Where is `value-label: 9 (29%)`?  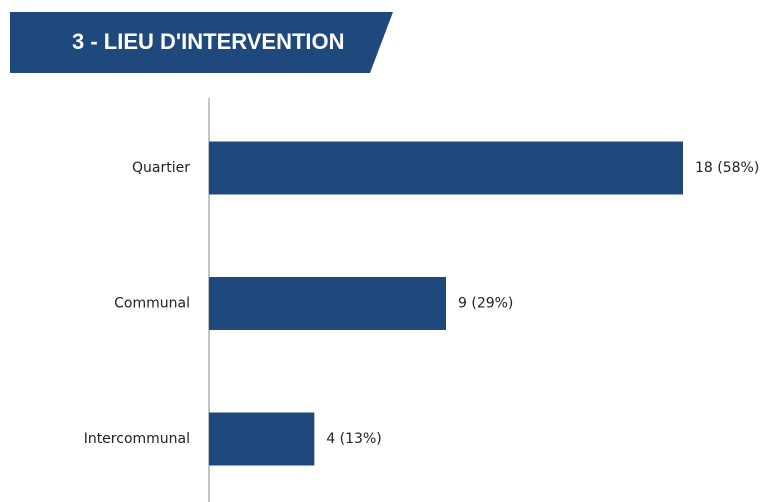
value-label: 9 (29%) is located at coordinates (485, 304).